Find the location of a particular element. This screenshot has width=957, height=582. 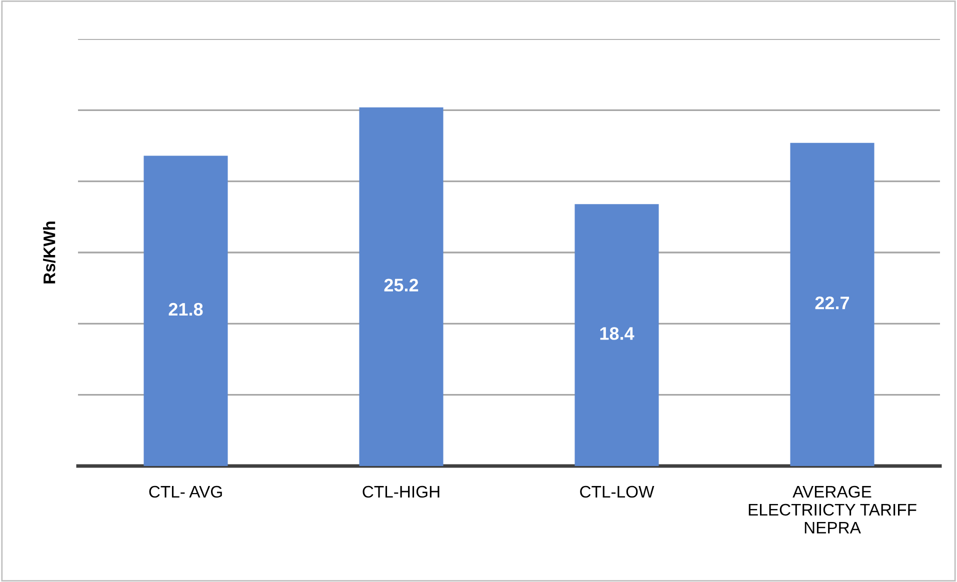

x-tick-label: CTL- AVG is located at coordinates (185, 492).